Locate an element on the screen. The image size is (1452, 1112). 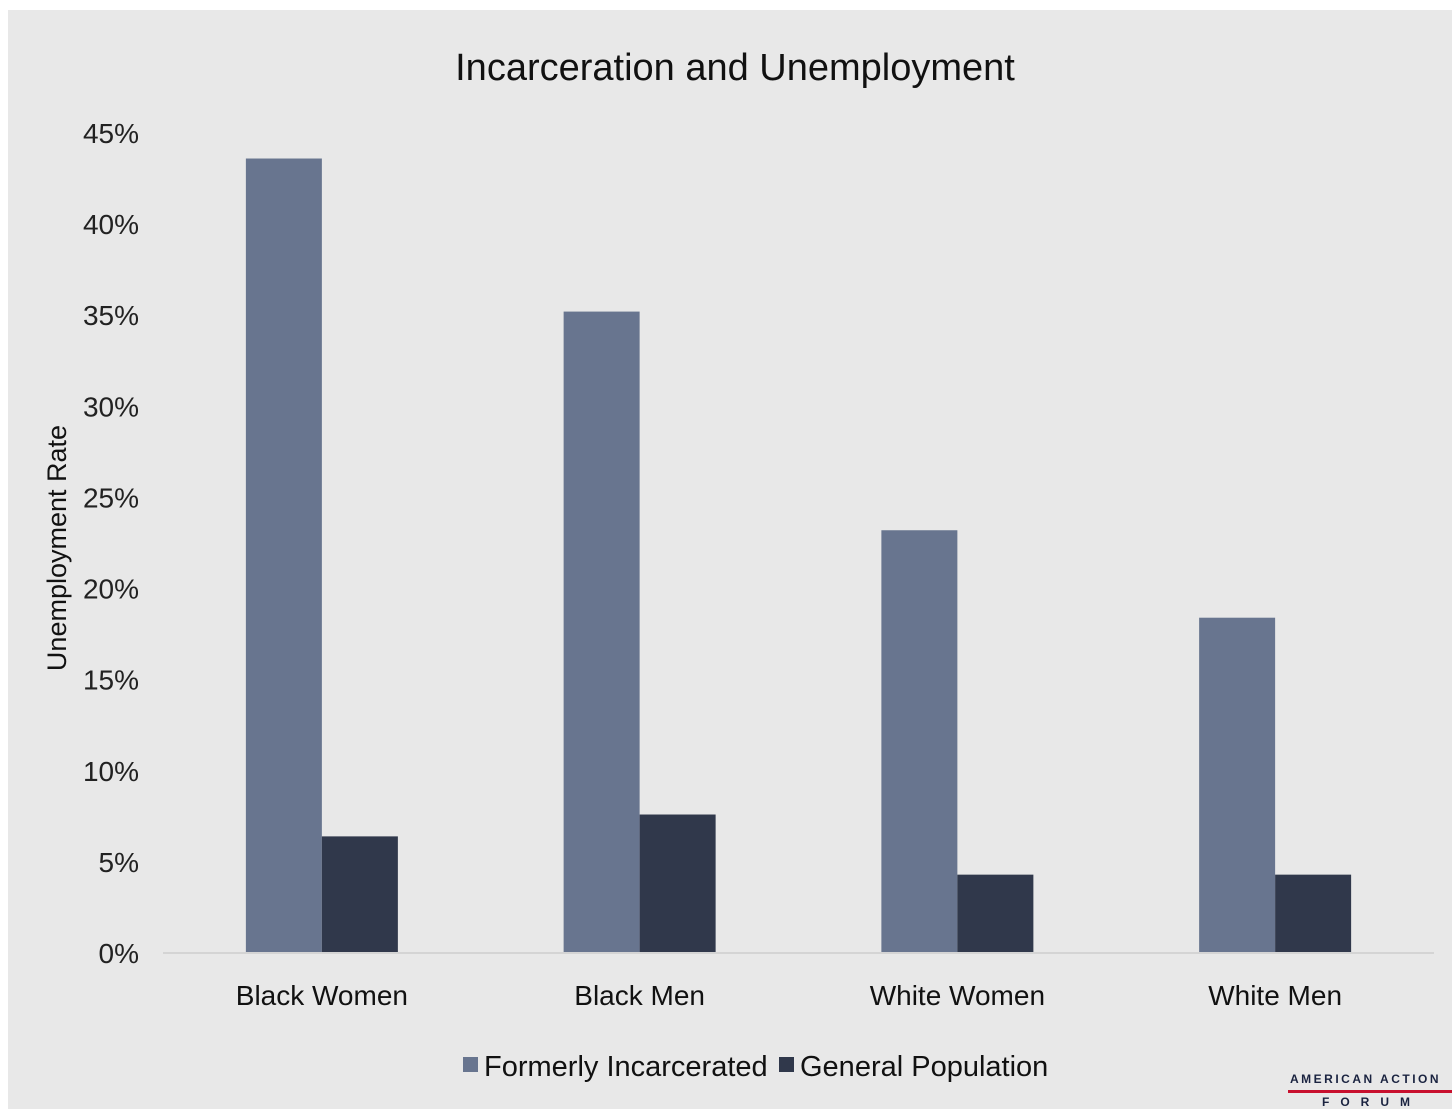
y-tick-label: 5% is located at coordinates (119, 862).